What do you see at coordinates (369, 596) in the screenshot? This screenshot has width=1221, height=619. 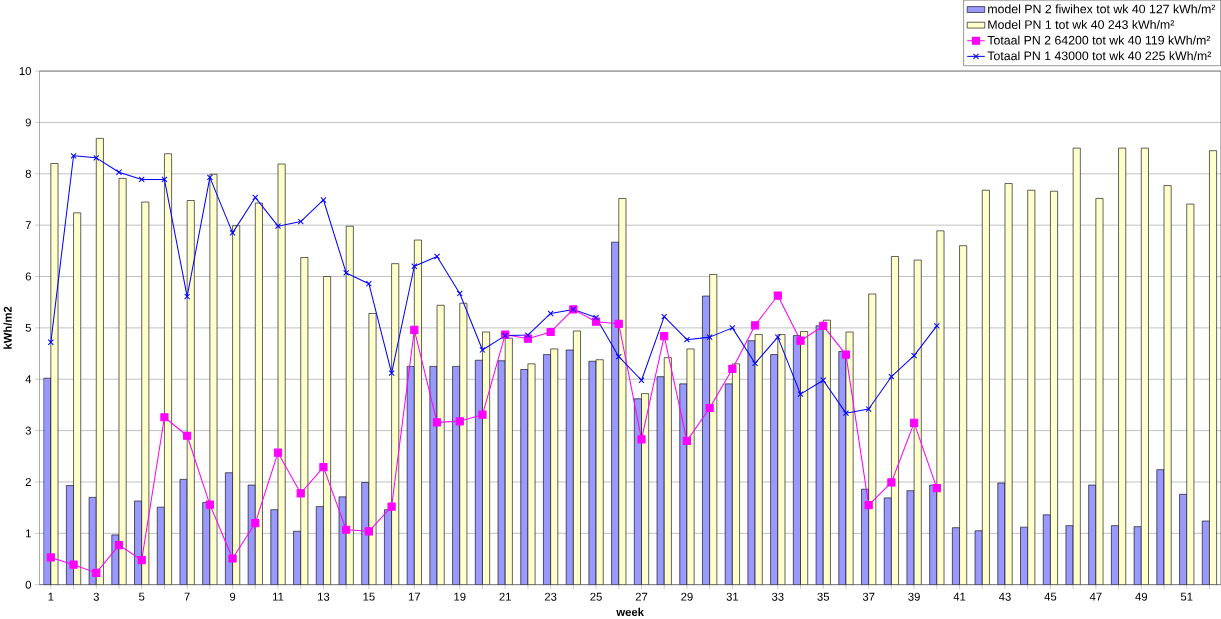 I see `x-tick-label: 15` at bounding box center [369, 596].